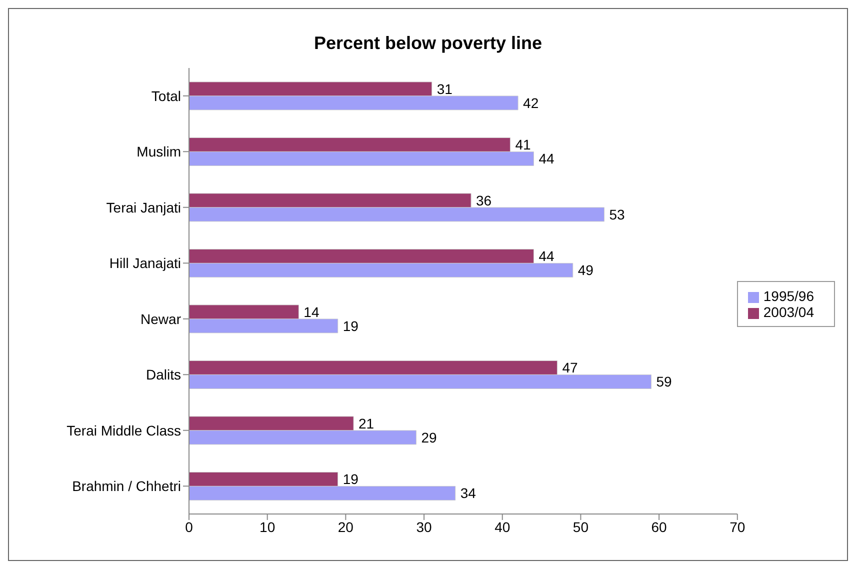  I want to click on data-label: 29, so click(429, 437).